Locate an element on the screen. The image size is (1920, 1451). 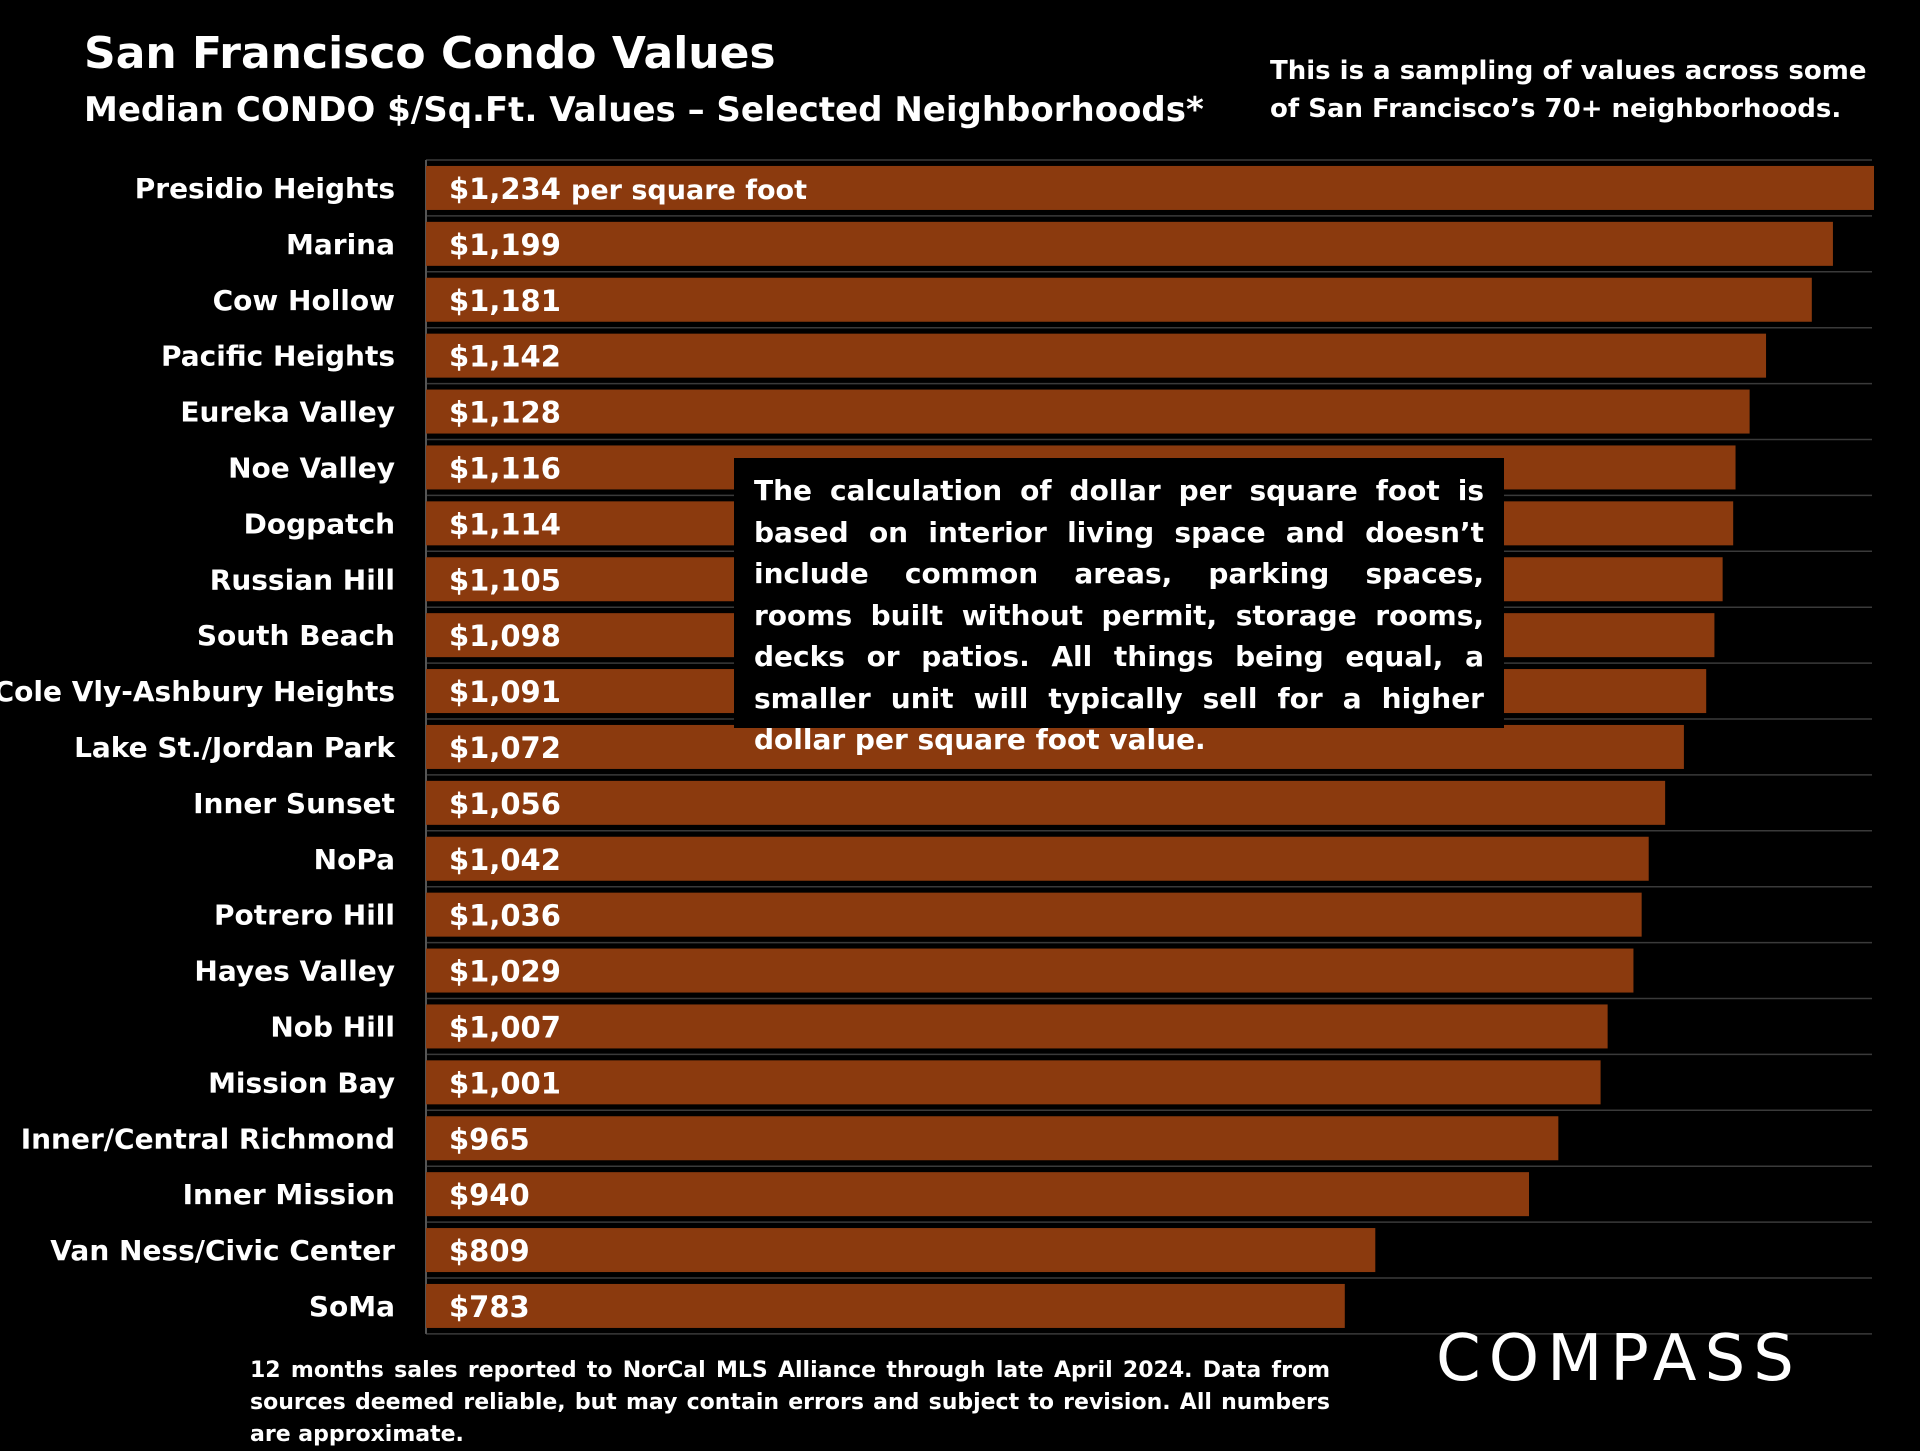
category-label: Marina is located at coordinates (340, 244).